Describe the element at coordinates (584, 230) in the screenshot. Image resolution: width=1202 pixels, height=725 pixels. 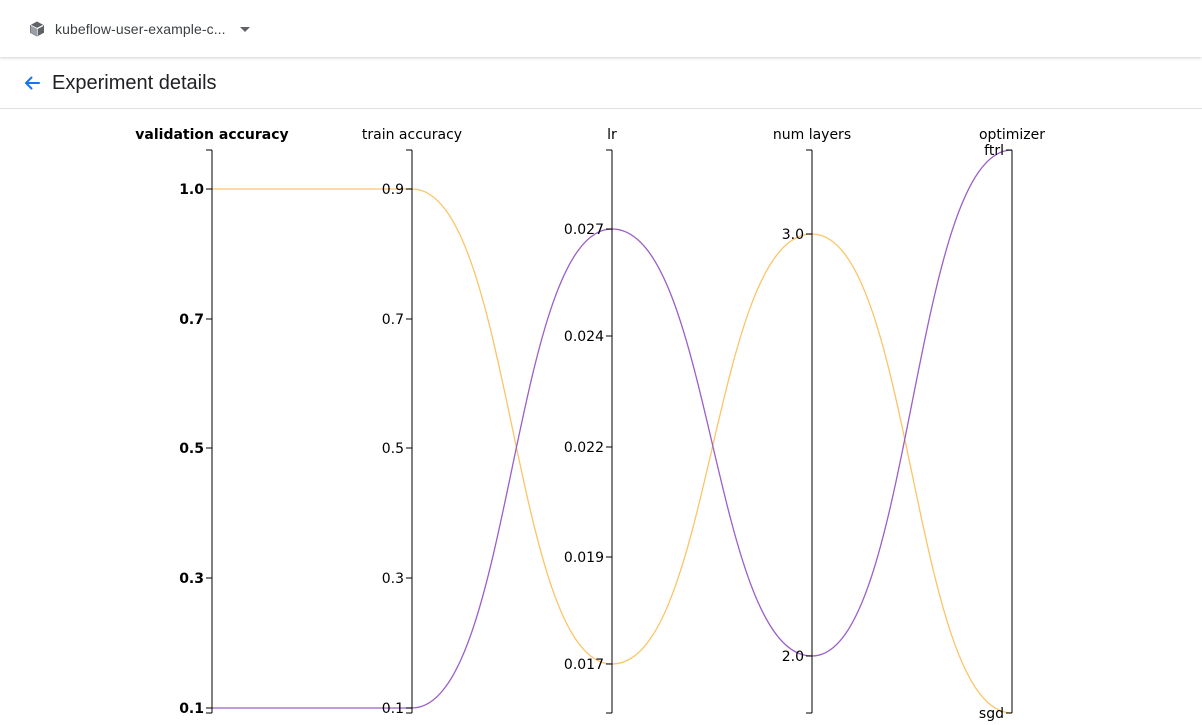
I see `tick-label: 0.027` at that location.